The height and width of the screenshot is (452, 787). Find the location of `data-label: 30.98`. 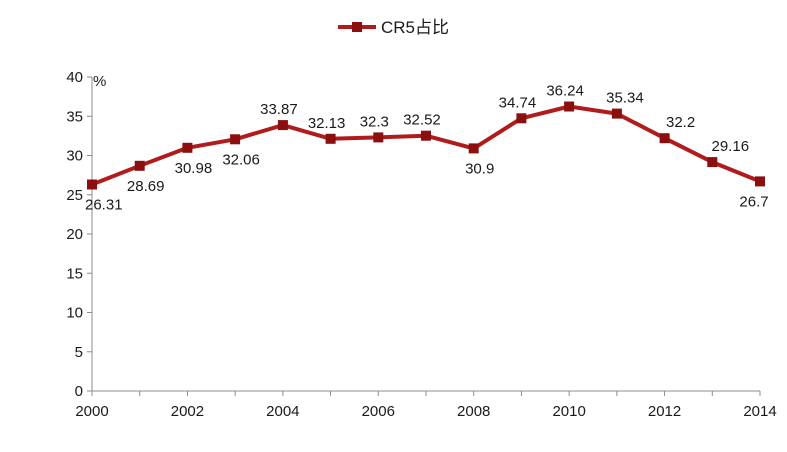

data-label: 30.98 is located at coordinates (194, 168).